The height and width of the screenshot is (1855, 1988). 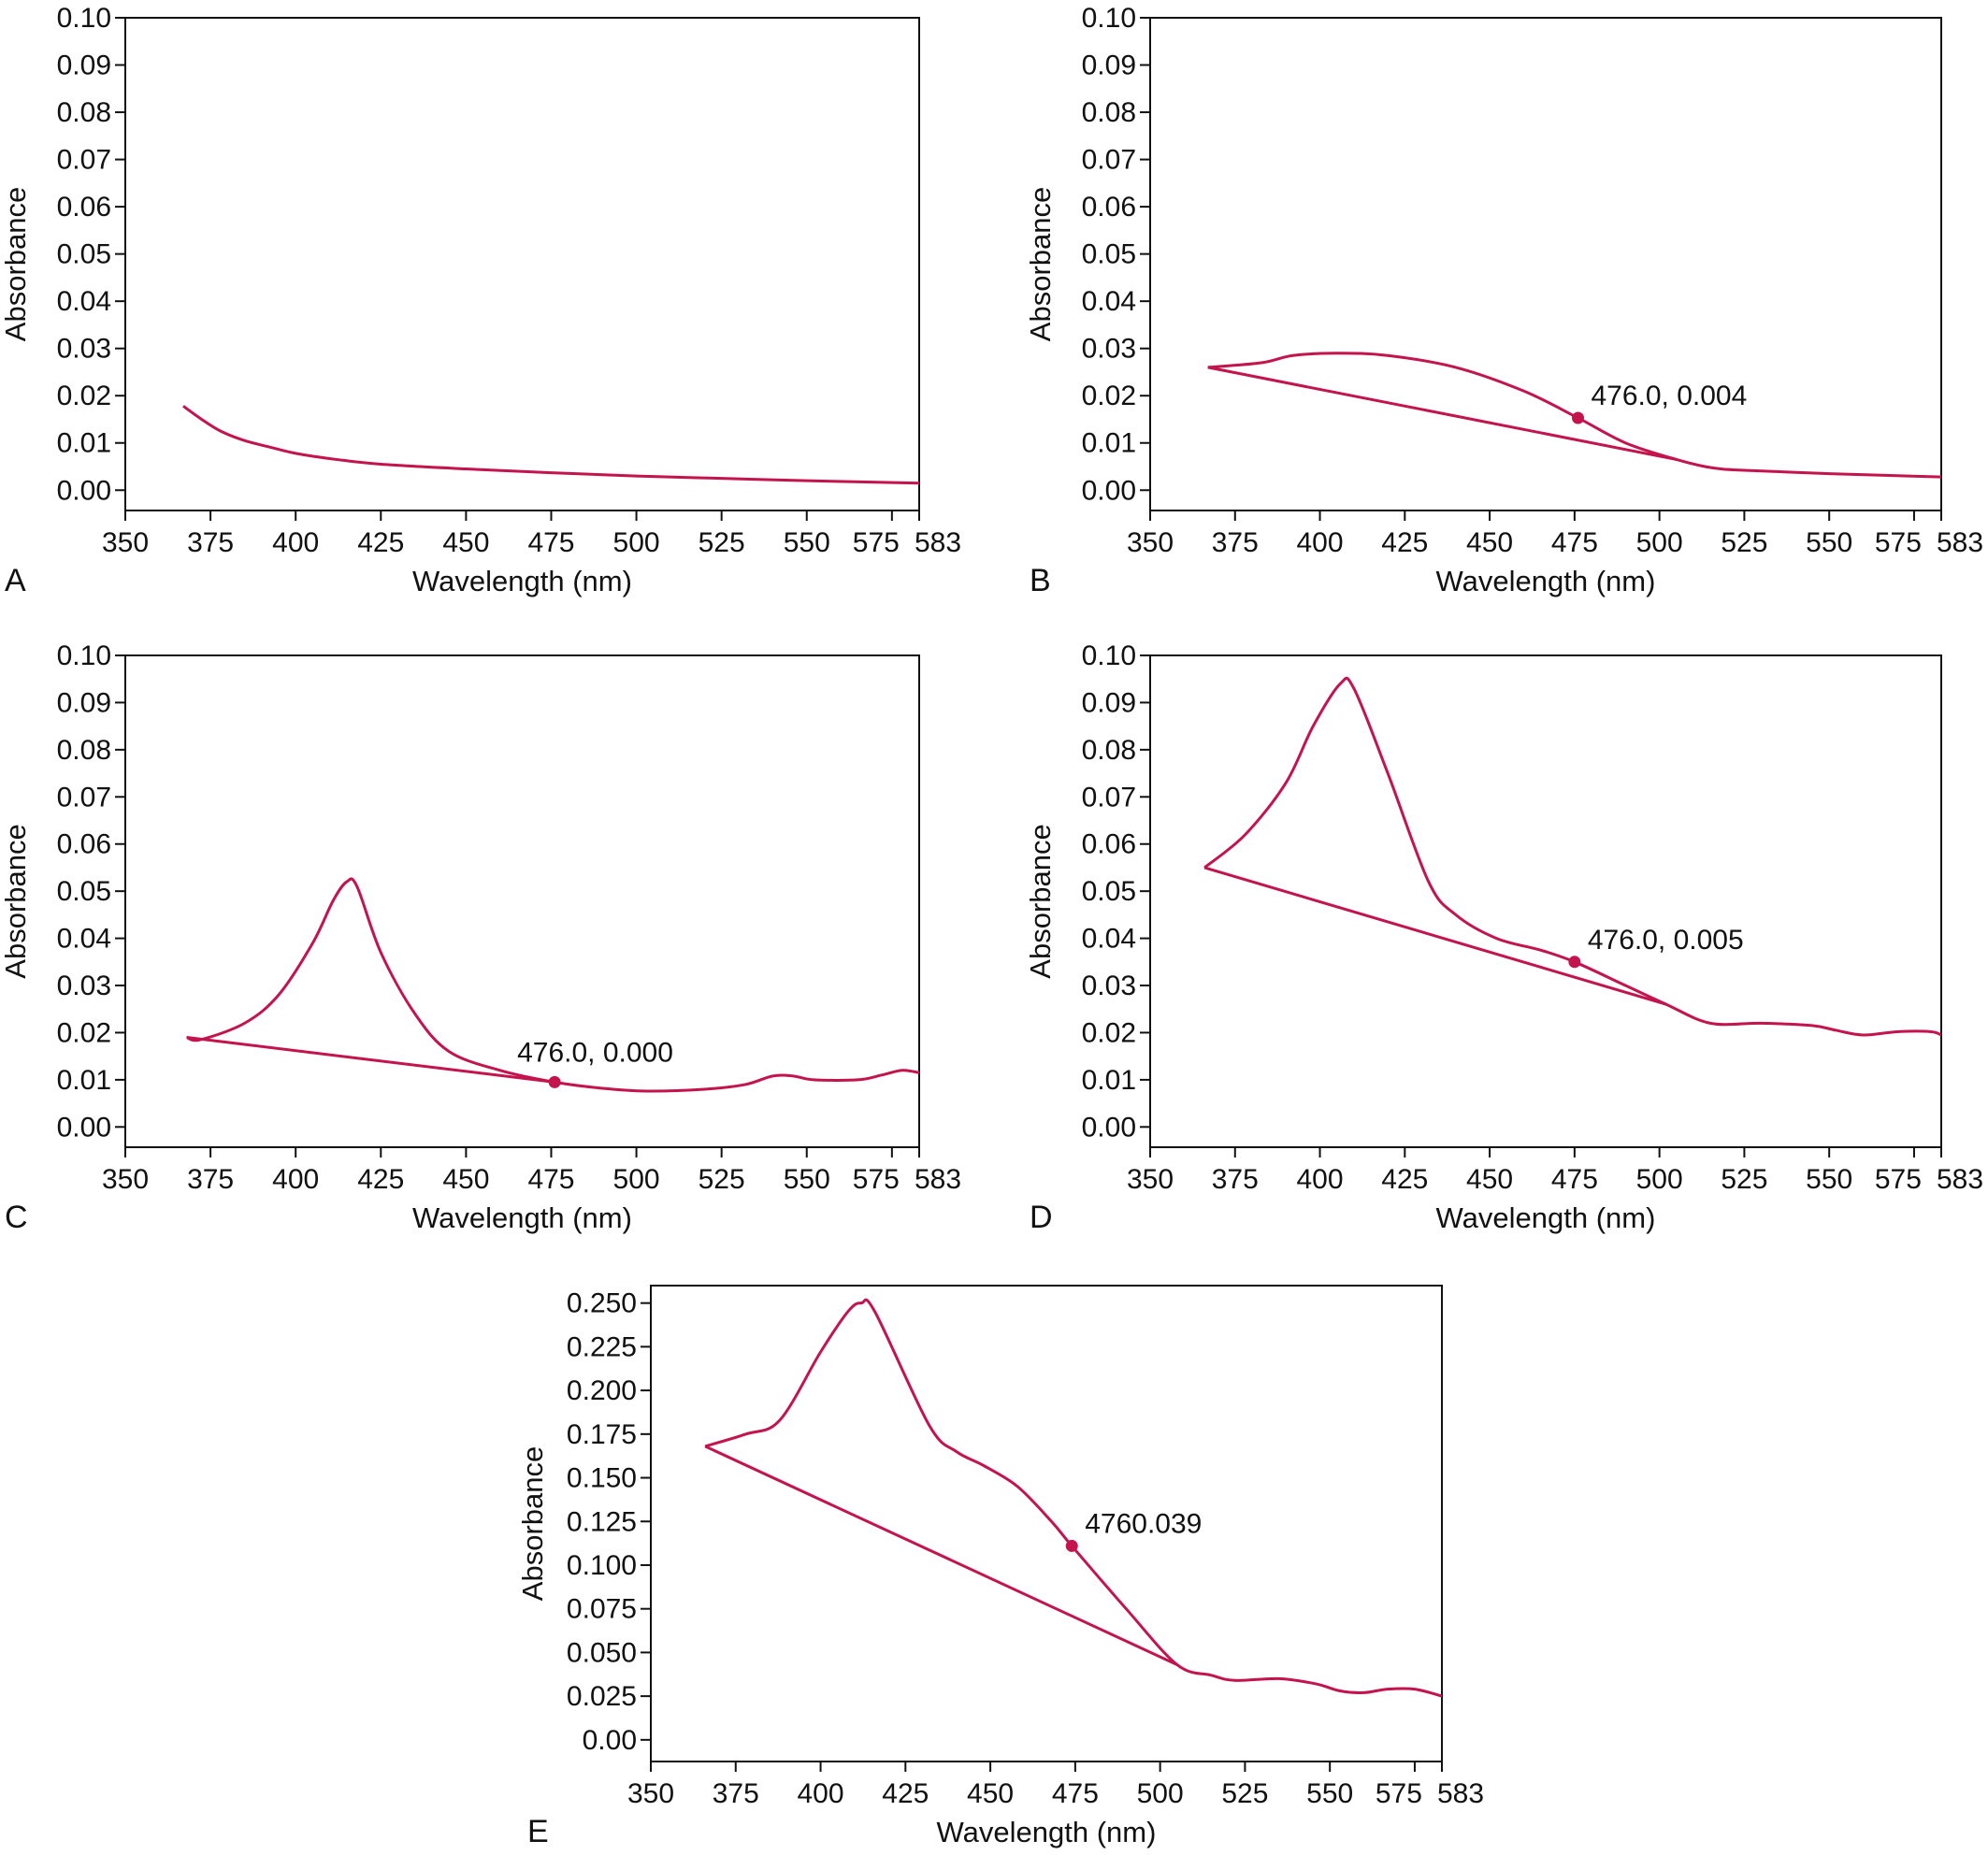 What do you see at coordinates (538, 1831) in the screenshot?
I see `panel-label: E` at bounding box center [538, 1831].